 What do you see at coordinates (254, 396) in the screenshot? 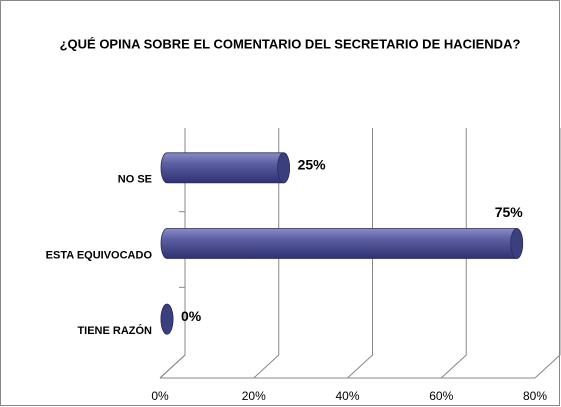
I see `x-tick-label: 20%` at bounding box center [254, 396].